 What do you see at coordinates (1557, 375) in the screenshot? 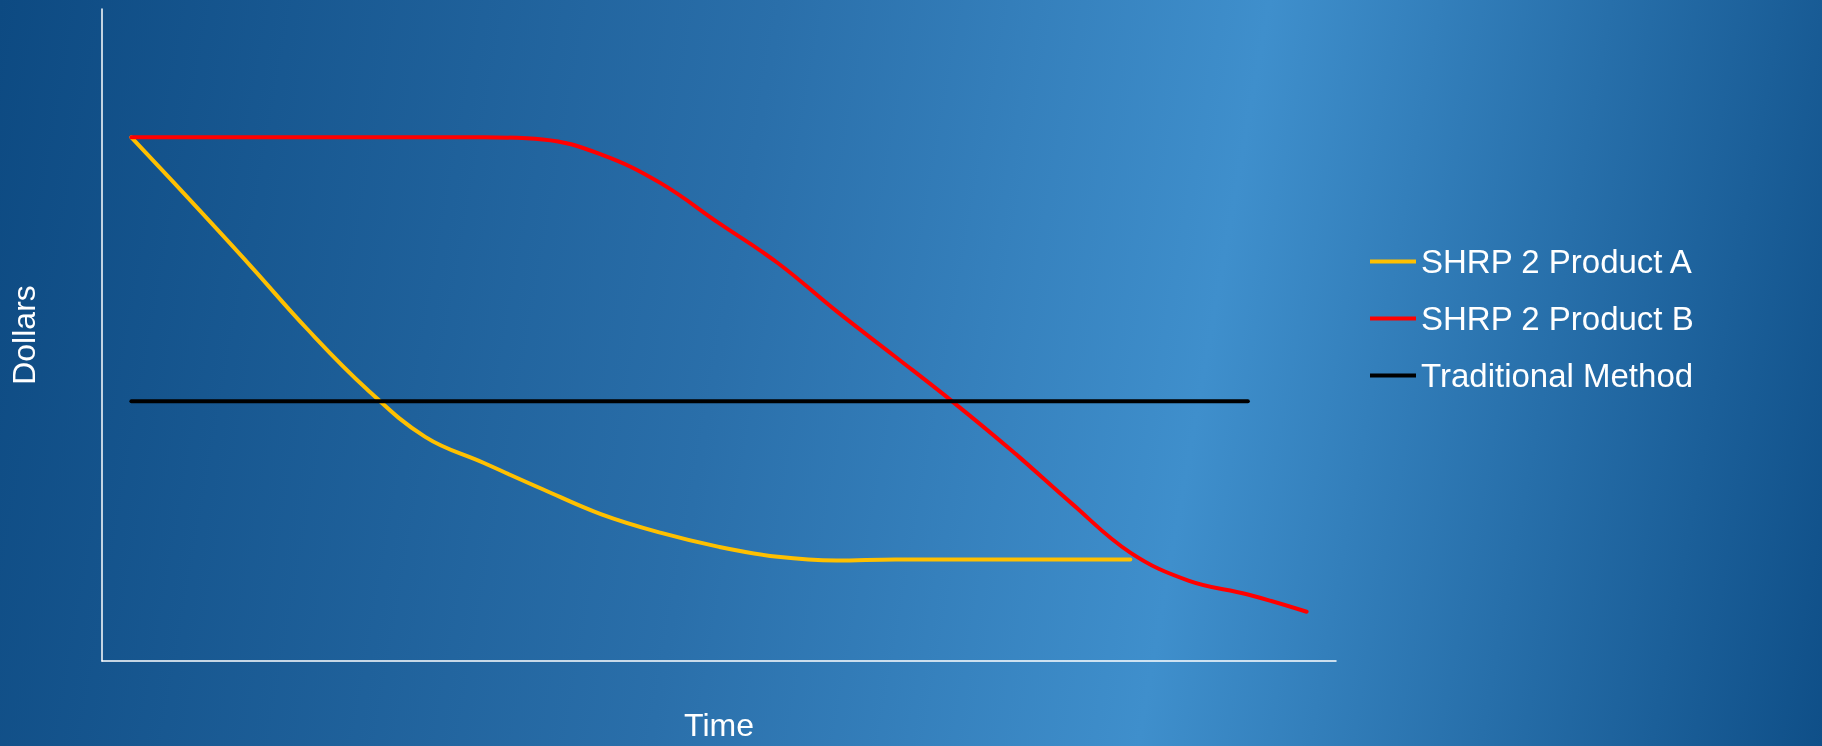
I see `legend-label: Traditional Method` at bounding box center [1557, 375].